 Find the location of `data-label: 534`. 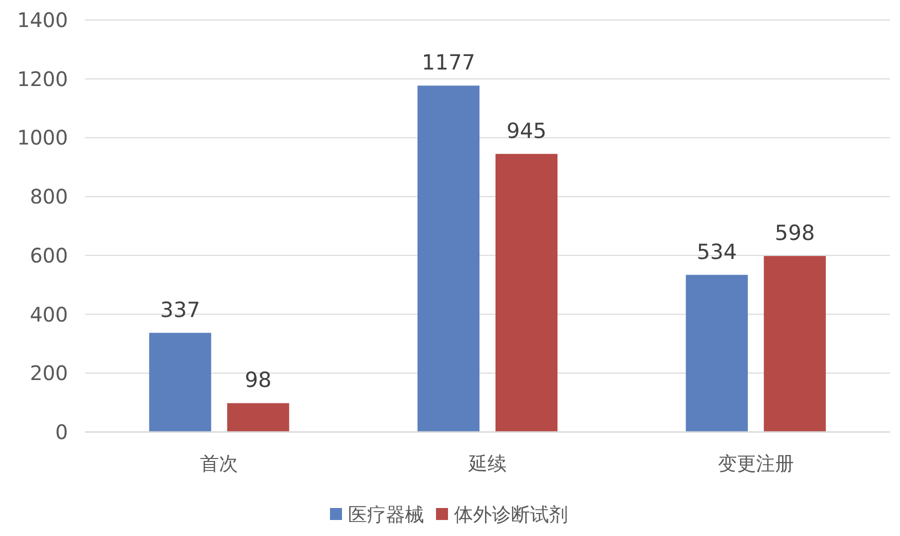

data-label: 534 is located at coordinates (716, 252).